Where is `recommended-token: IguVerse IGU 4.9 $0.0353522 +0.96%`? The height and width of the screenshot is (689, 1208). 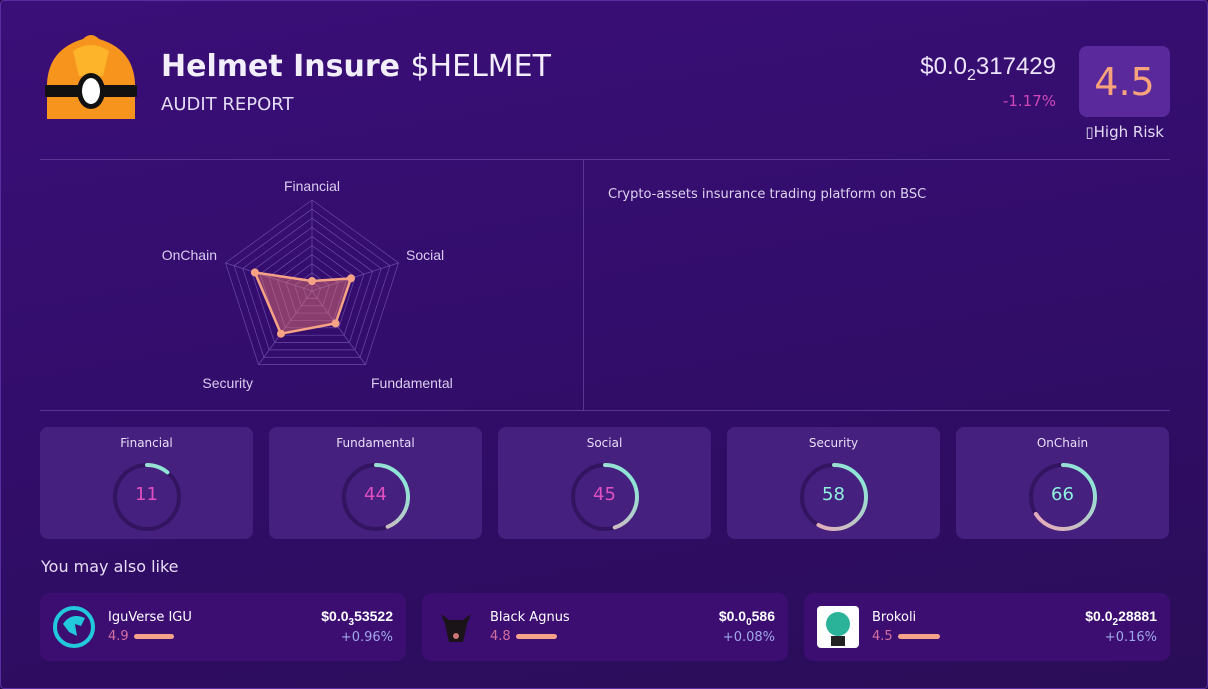
recommended-token: IguVerse IGU 4.9 $0.0353522 +0.96% is located at coordinates (223, 627).